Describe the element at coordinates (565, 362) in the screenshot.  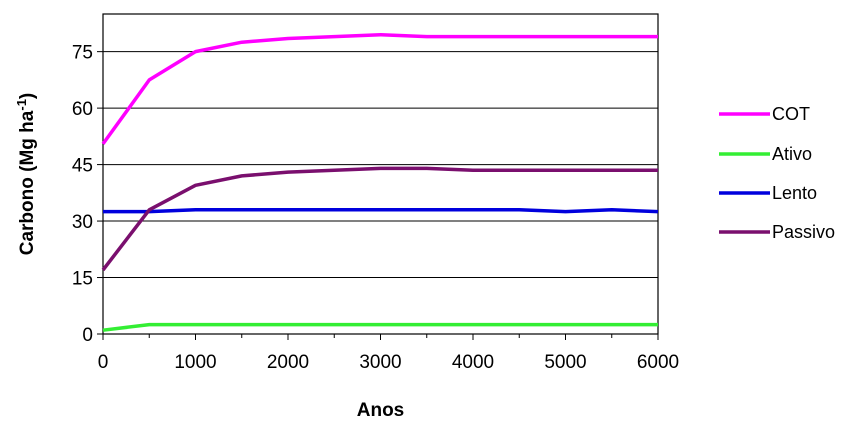
I see `x-tick-label: 5000` at that location.